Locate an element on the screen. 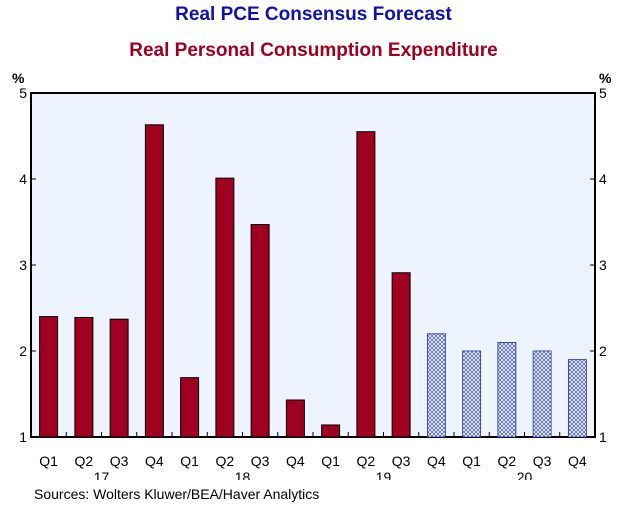  chart-subtitle: Real Personal Consumption Expenditure is located at coordinates (313, 50).